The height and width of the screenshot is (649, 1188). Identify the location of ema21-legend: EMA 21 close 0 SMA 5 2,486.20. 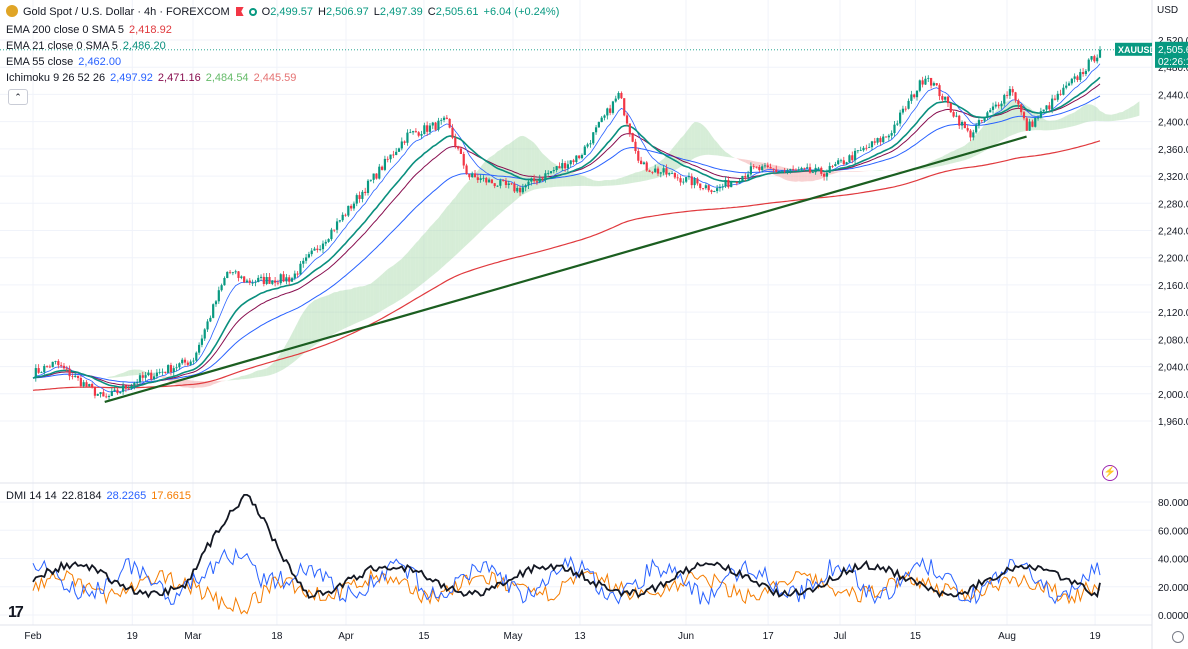
(88, 46).